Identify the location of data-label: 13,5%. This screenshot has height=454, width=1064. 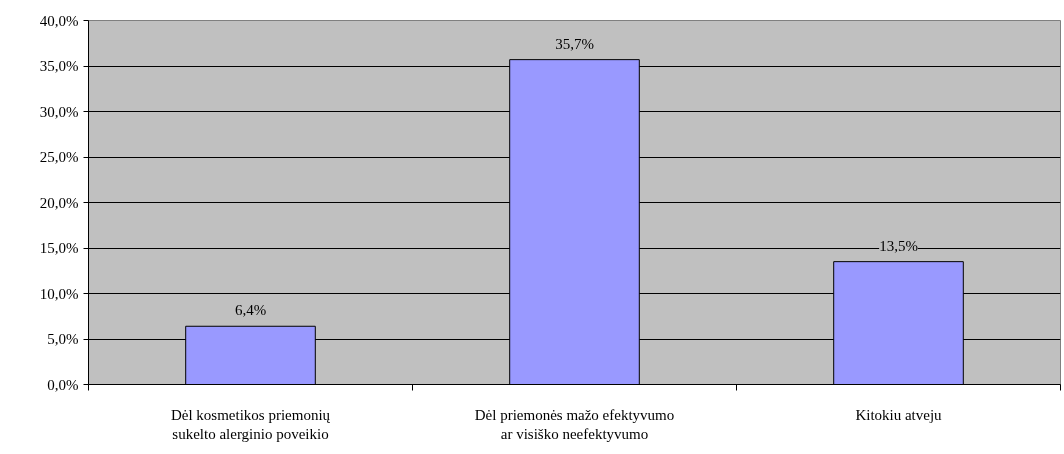
(898, 245).